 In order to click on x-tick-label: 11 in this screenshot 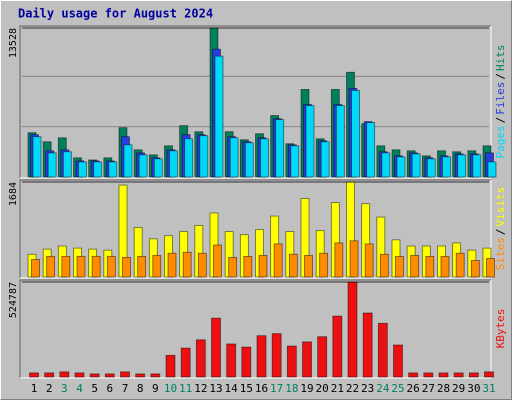, I will do `click(185, 388)`.